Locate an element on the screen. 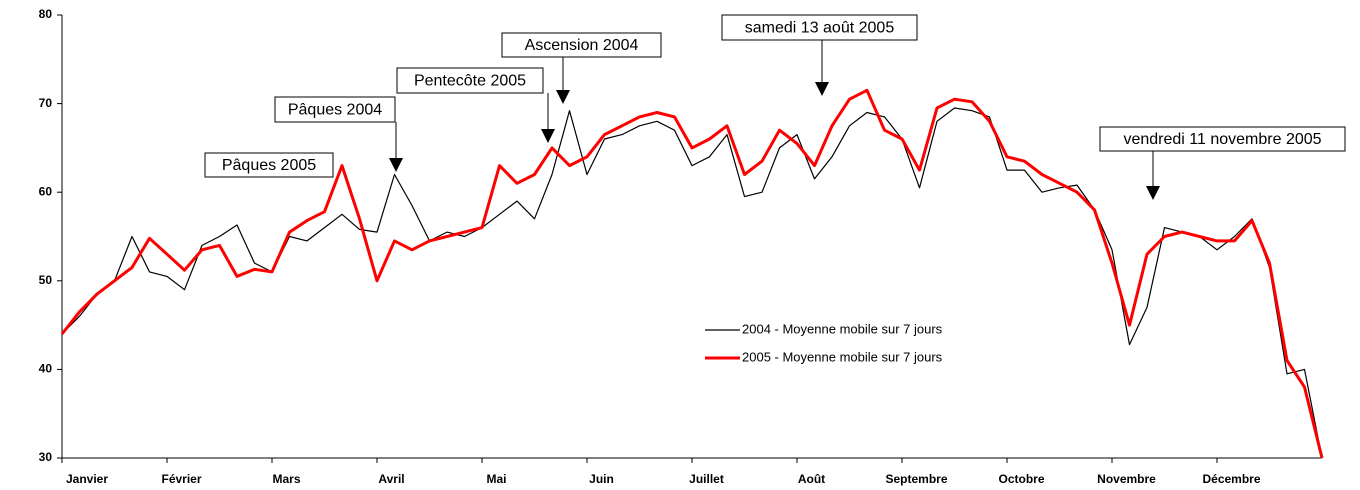 The image size is (1360, 490). y-tick-label: 30 is located at coordinates (46, 457).